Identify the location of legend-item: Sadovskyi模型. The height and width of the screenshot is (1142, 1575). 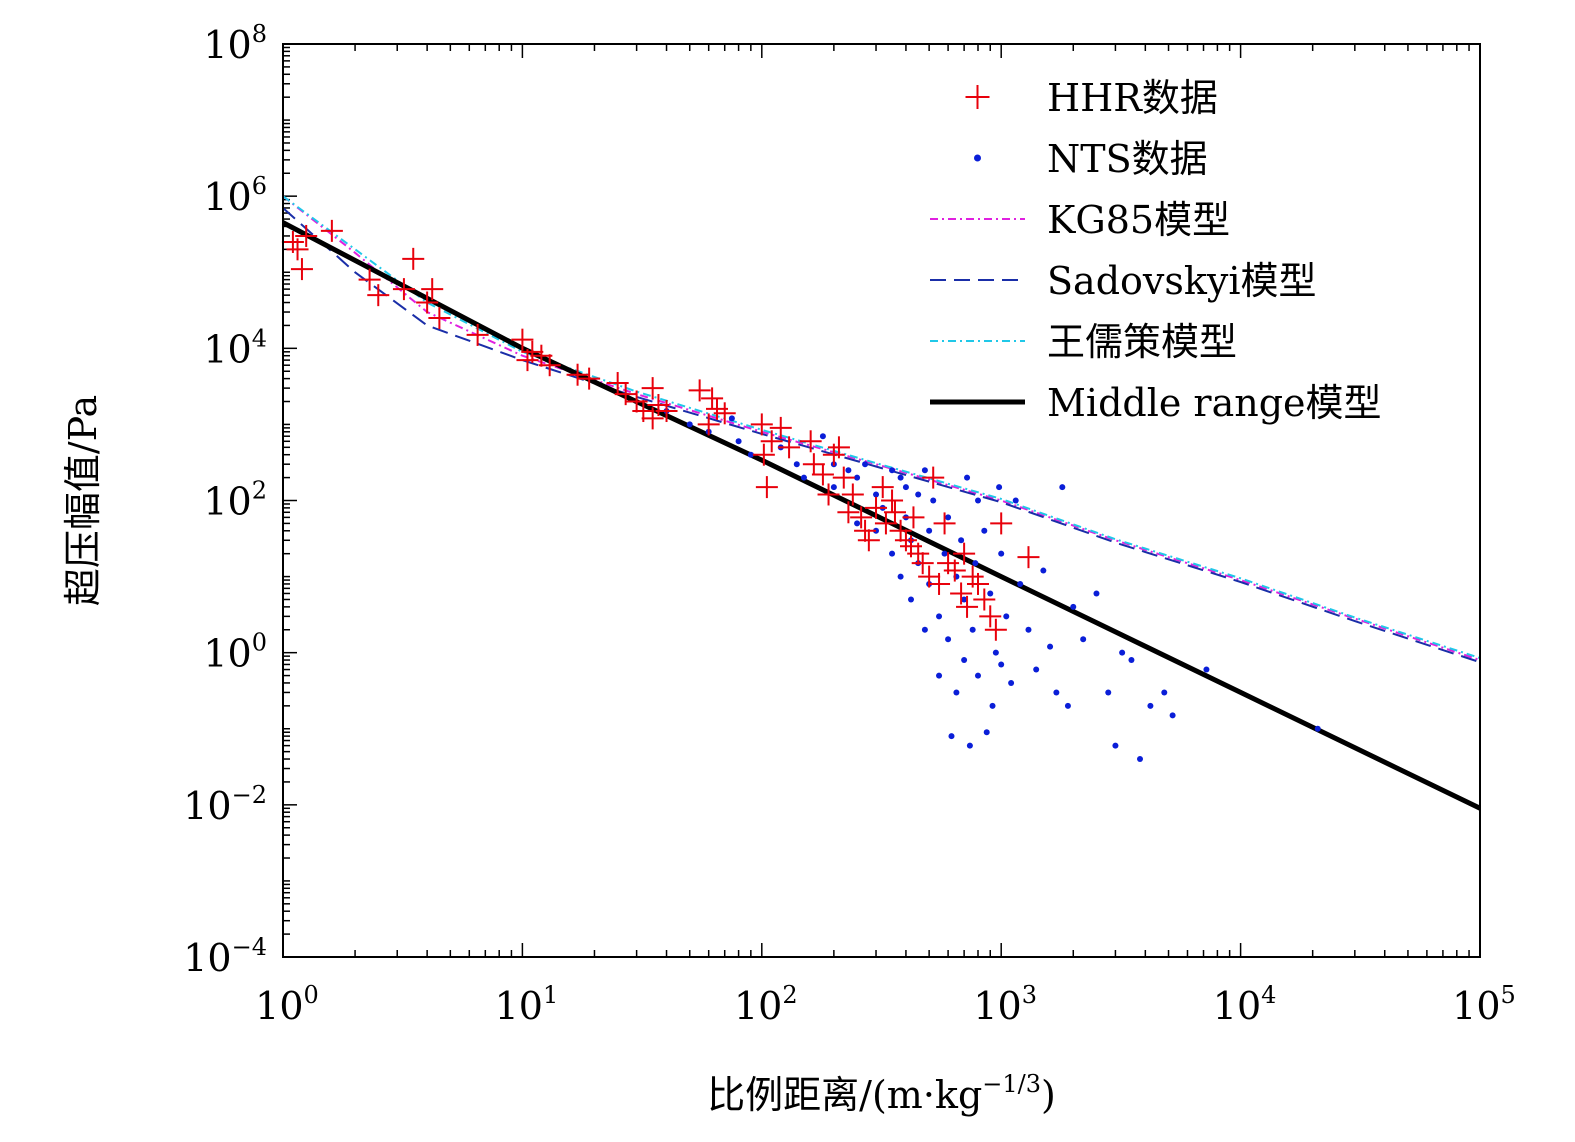
(1123, 281).